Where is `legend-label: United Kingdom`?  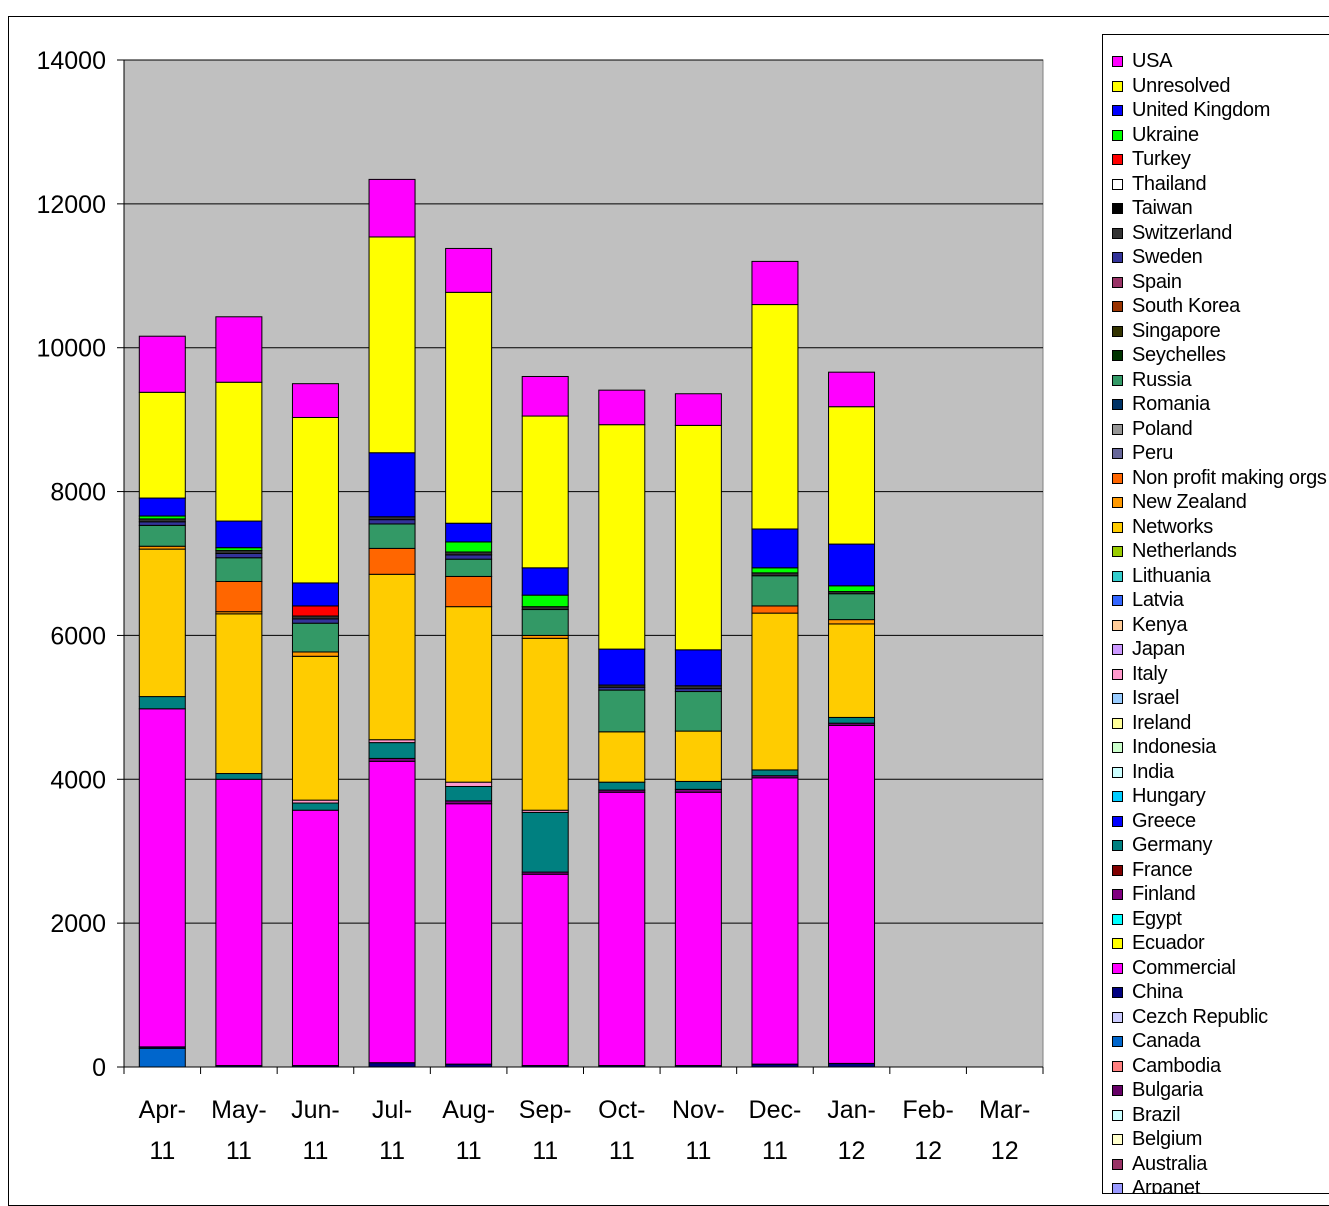
legend-label: United Kingdom is located at coordinates (1201, 110).